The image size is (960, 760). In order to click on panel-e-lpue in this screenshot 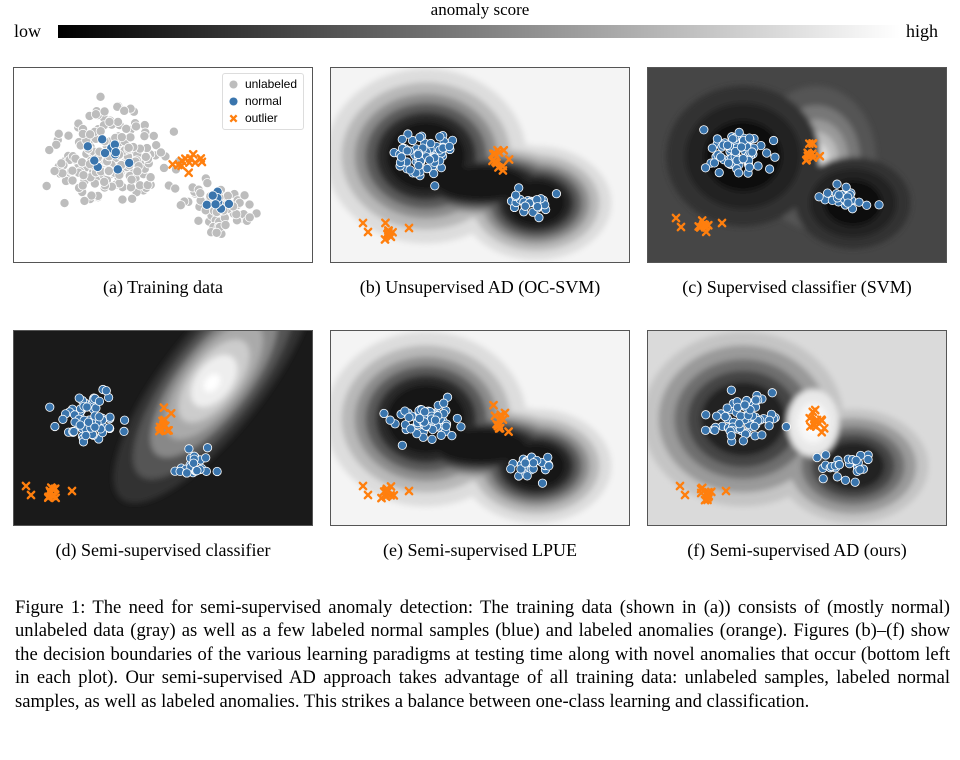, I will do `click(480, 428)`.